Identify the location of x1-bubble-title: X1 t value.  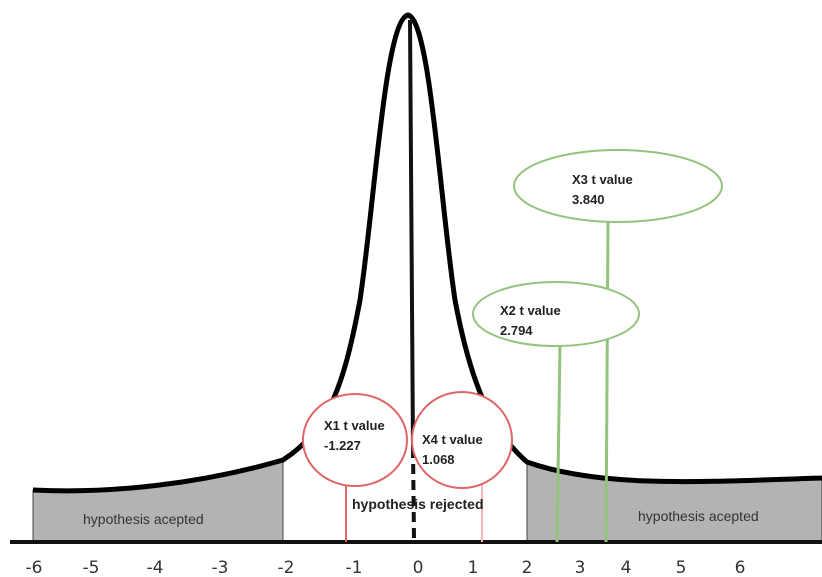
(354, 425).